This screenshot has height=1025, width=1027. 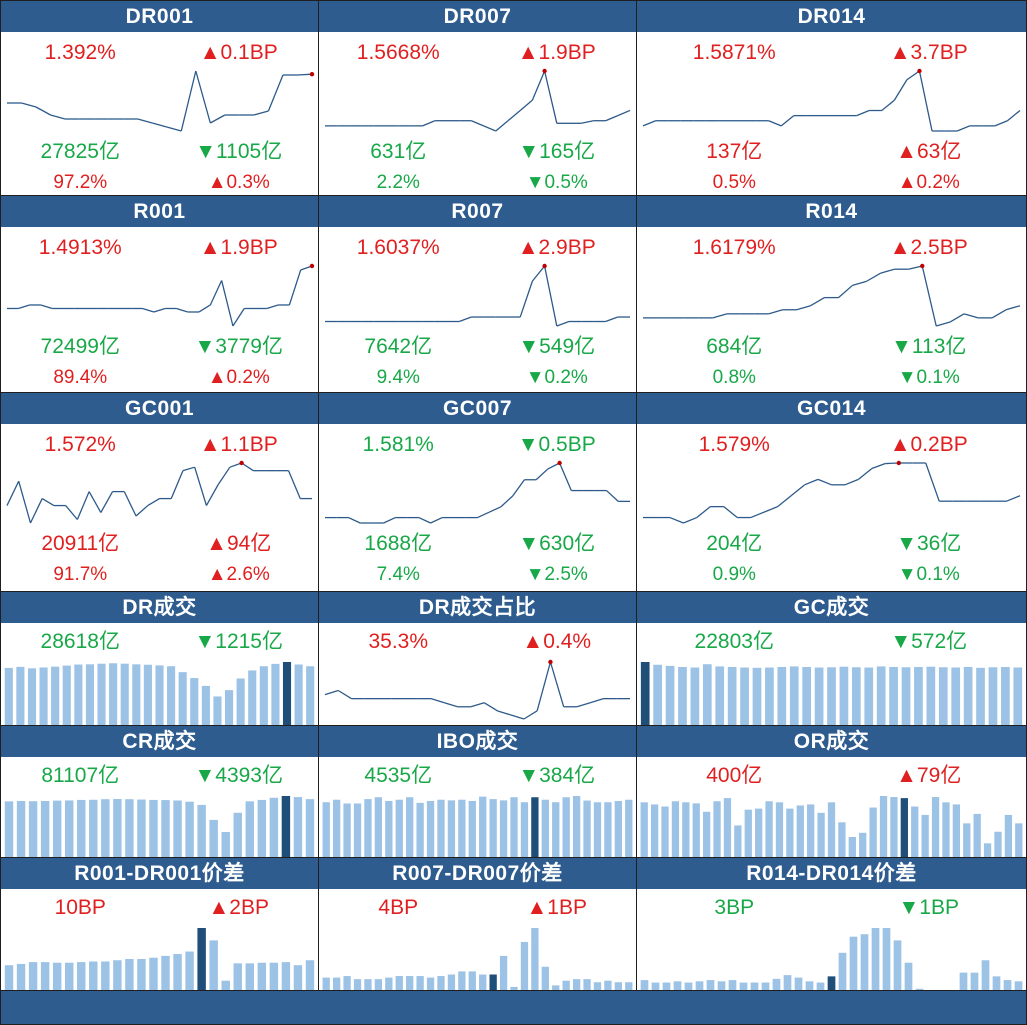 What do you see at coordinates (477, 294) in the screenshot?
I see `panel-r007: R007 1.6037% ▲2.9BP 7642亿 ▼549亿 9.4% ▼0.2%` at bounding box center [477, 294].